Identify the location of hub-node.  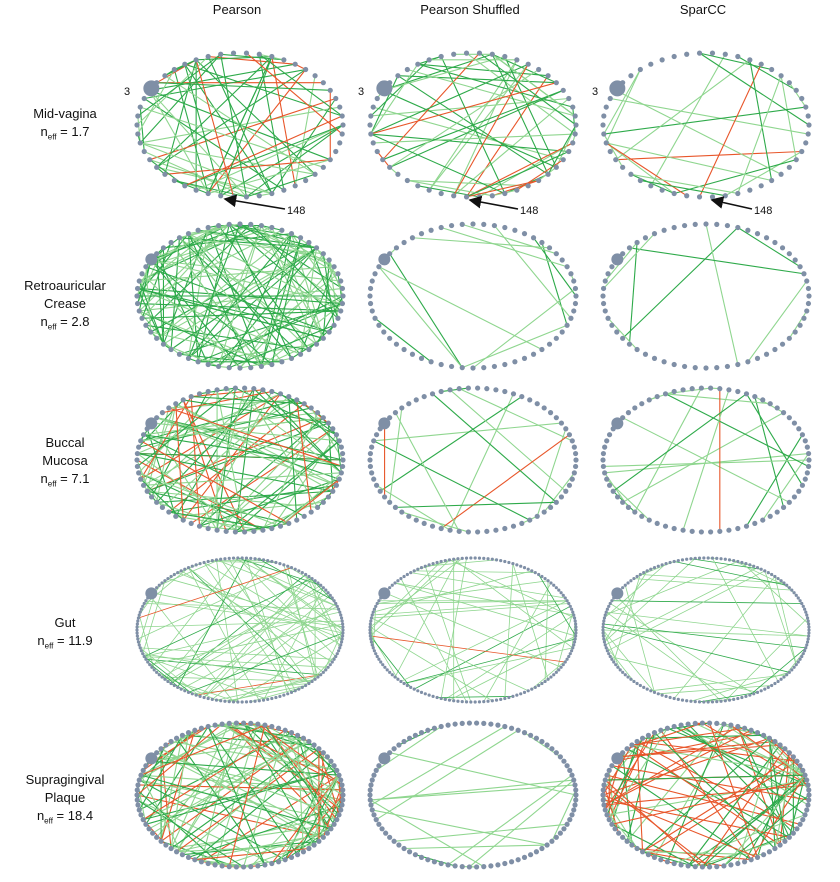
(151, 88).